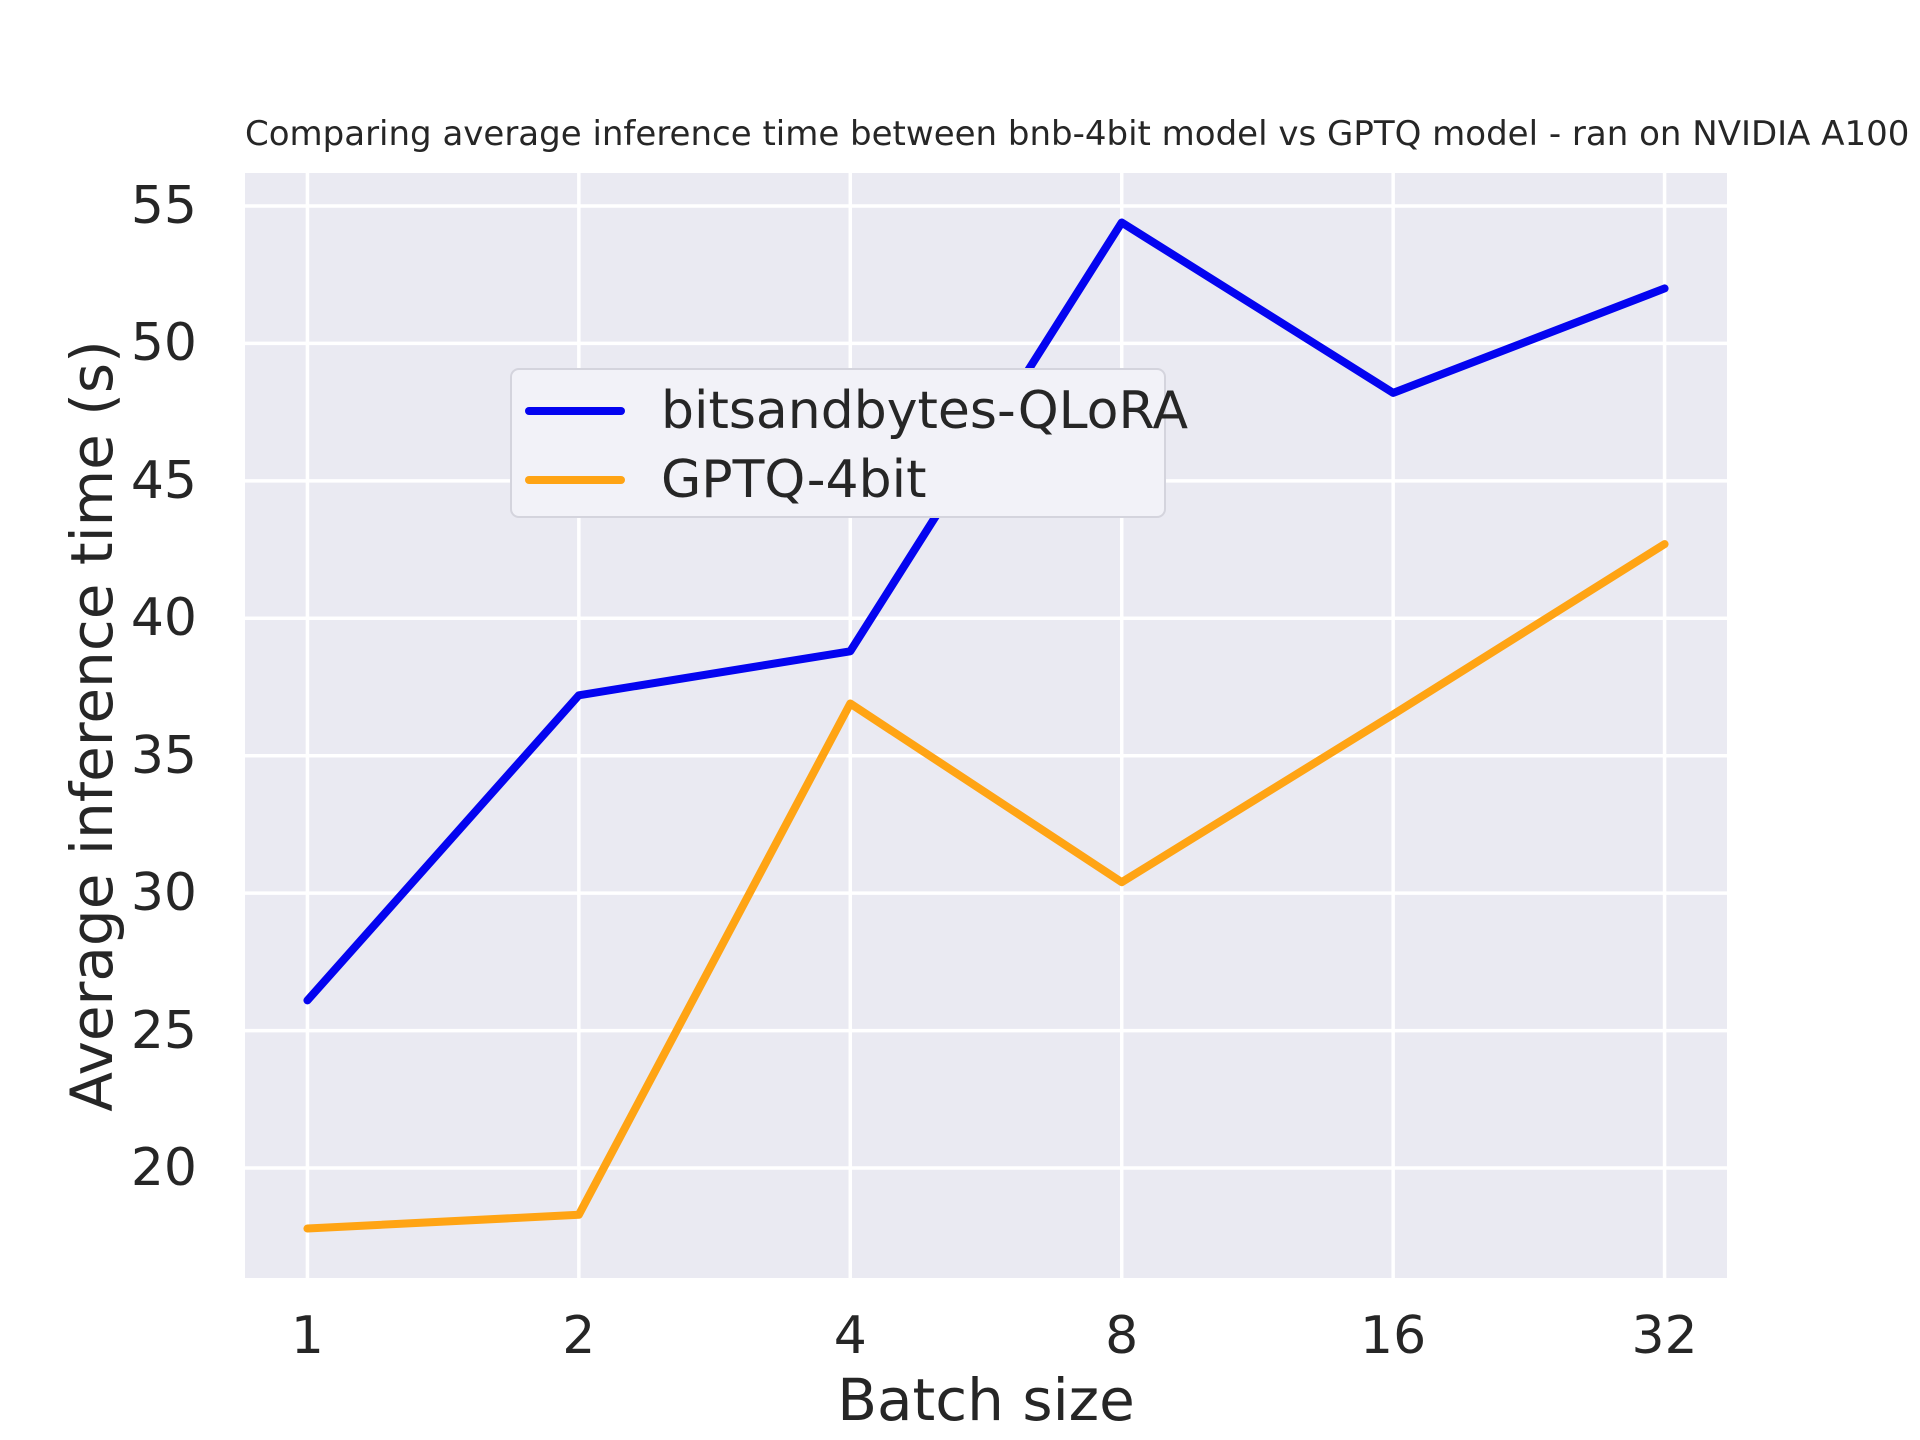 The width and height of the screenshot is (1920, 1440). Describe the element at coordinates (986, 1400) in the screenshot. I see `x-axis-label: Batch size` at that location.